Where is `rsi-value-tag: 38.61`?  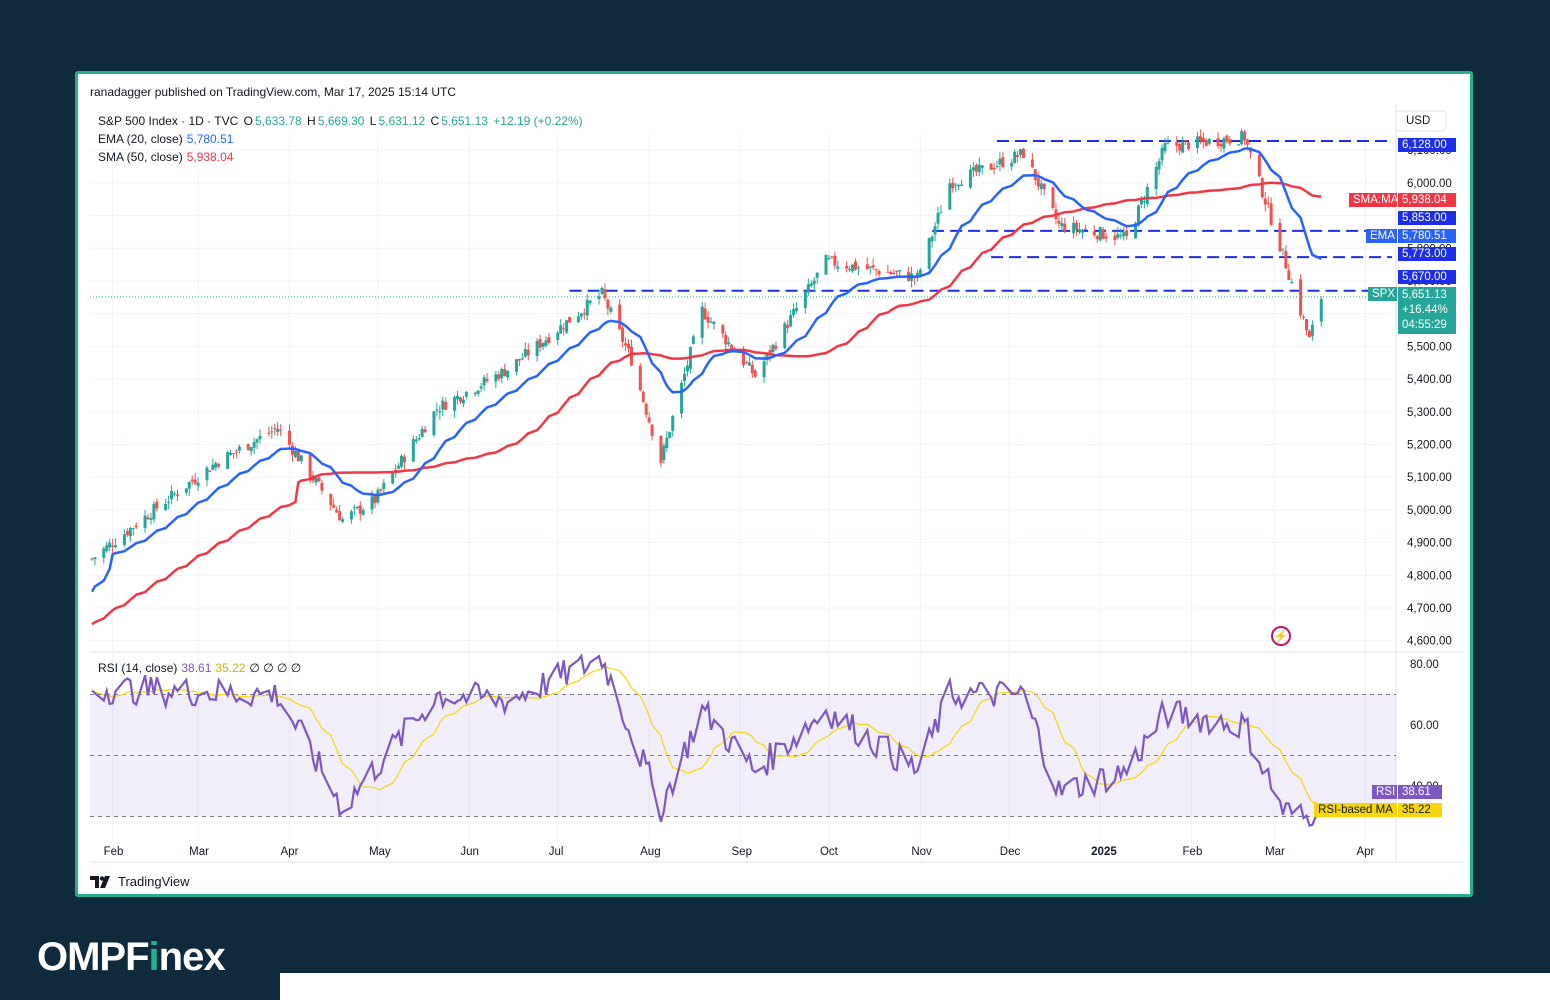
rsi-value-tag: 38.61 is located at coordinates (1420, 792).